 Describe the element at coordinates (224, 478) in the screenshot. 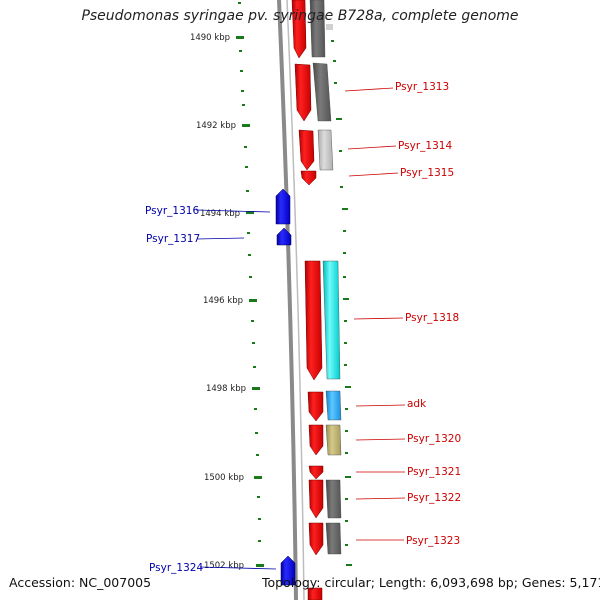

I see `tick-label: 1500 kbp` at that location.